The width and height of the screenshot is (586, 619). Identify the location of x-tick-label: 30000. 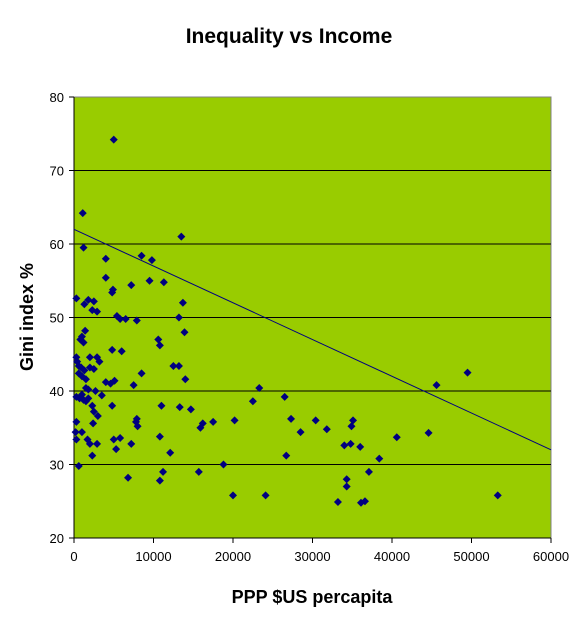
(312, 556).